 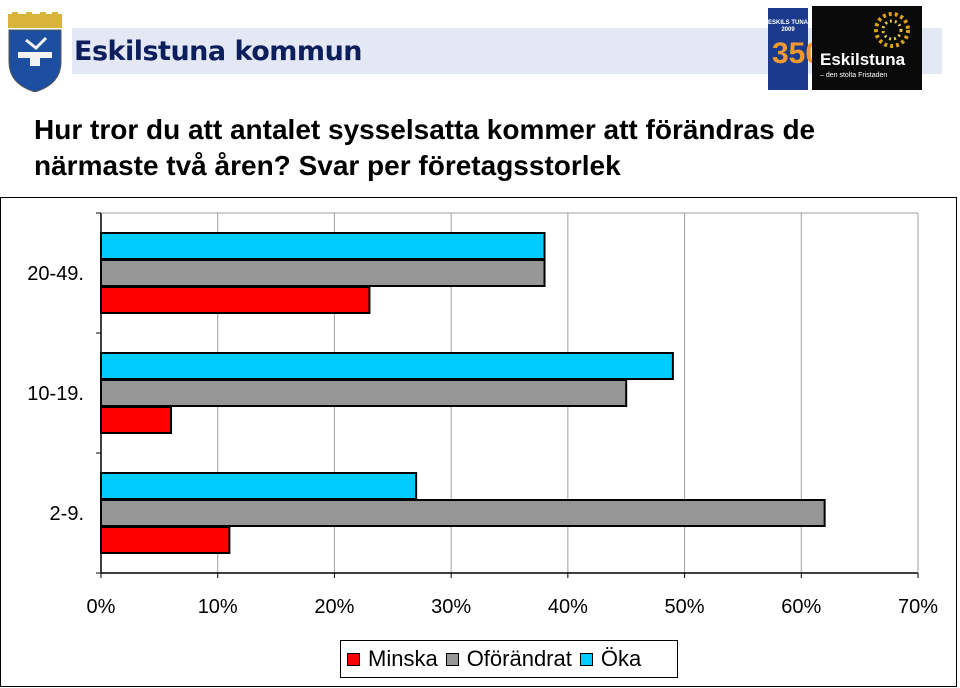 I want to click on legend-swatch-oförändrat, so click(x=452, y=659).